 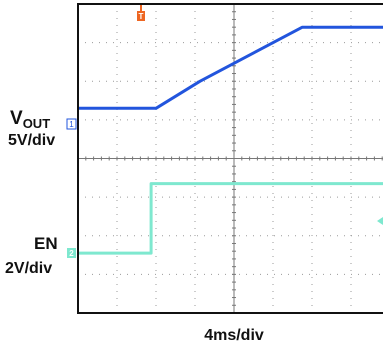 I want to click on en-scale: 2V/div, so click(x=28, y=268).